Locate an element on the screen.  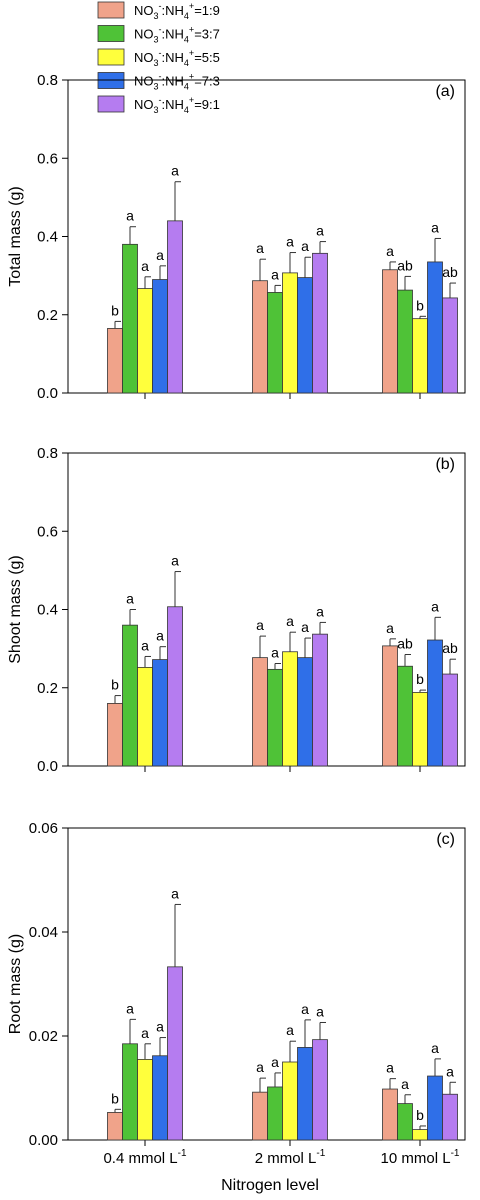
x-tick-label: 10 mmol L-1 is located at coordinates (420, 1157).